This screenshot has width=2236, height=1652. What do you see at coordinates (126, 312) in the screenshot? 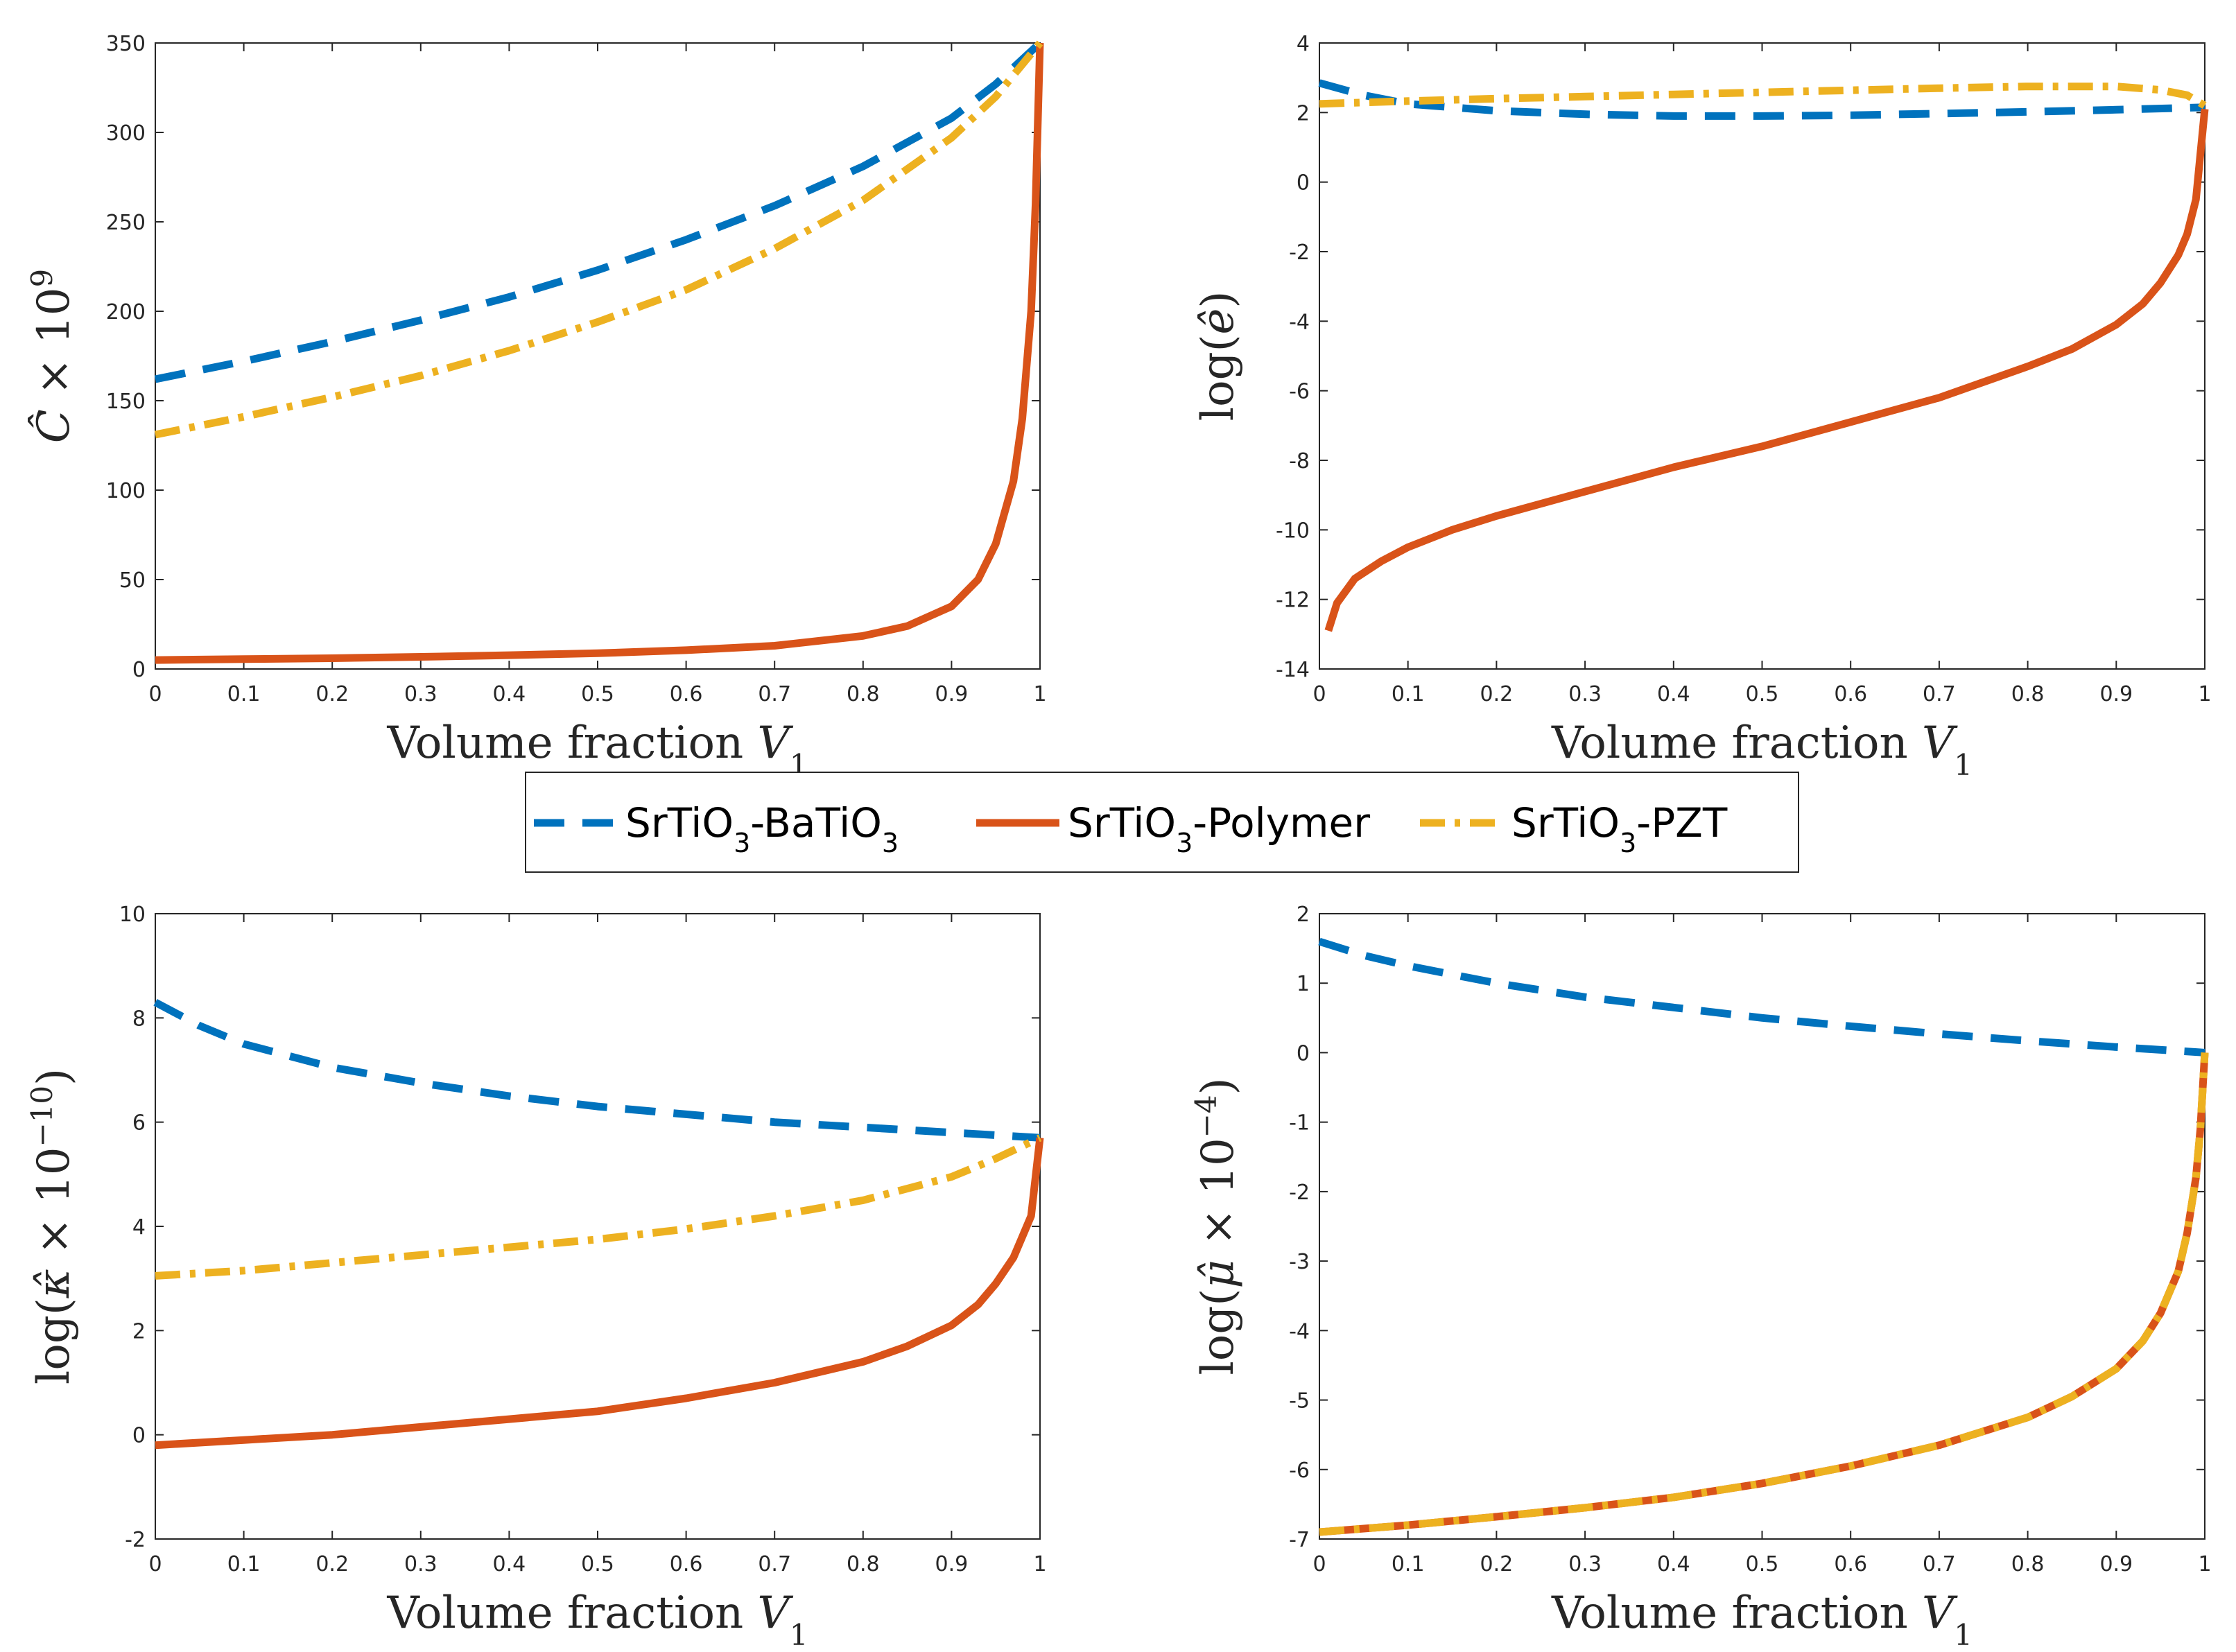
I see `y-tick-label: 200` at bounding box center [126, 312].